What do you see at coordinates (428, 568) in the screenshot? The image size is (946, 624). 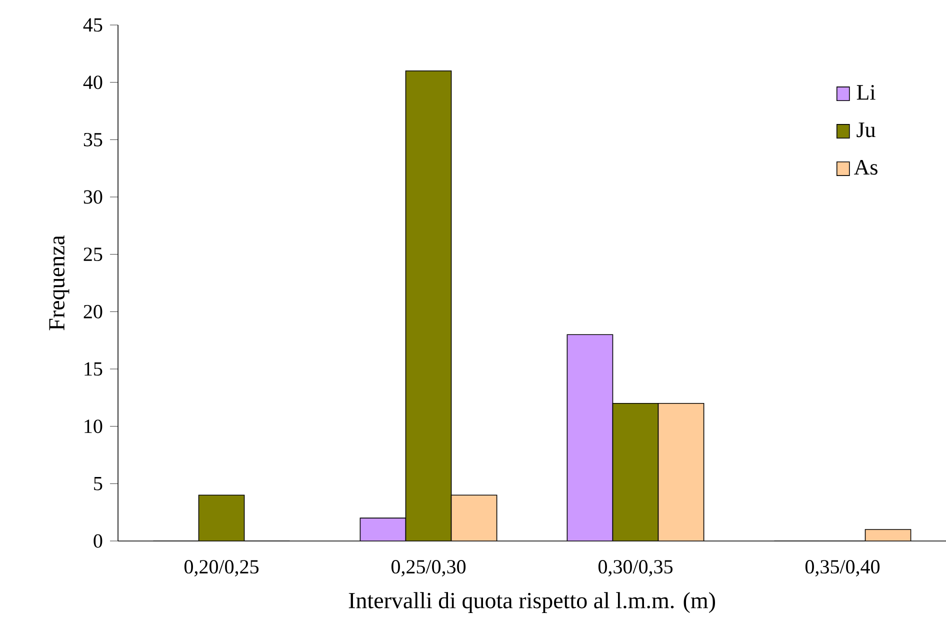 I see `x-tick-label: 0,25/0,30` at bounding box center [428, 568].